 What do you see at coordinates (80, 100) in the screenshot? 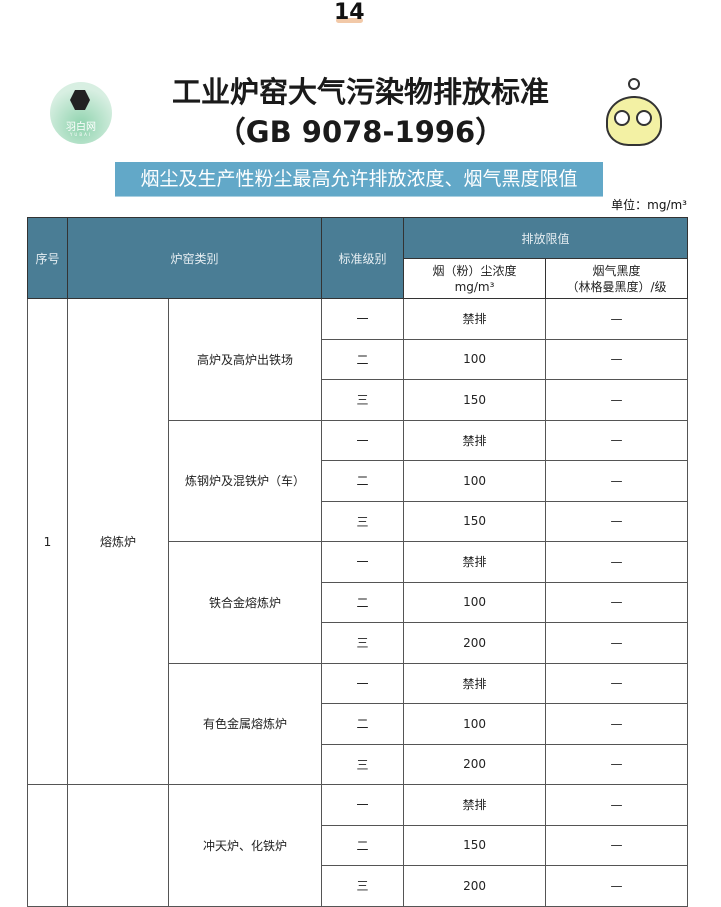
I see `logo-hex-icon` at bounding box center [80, 100].